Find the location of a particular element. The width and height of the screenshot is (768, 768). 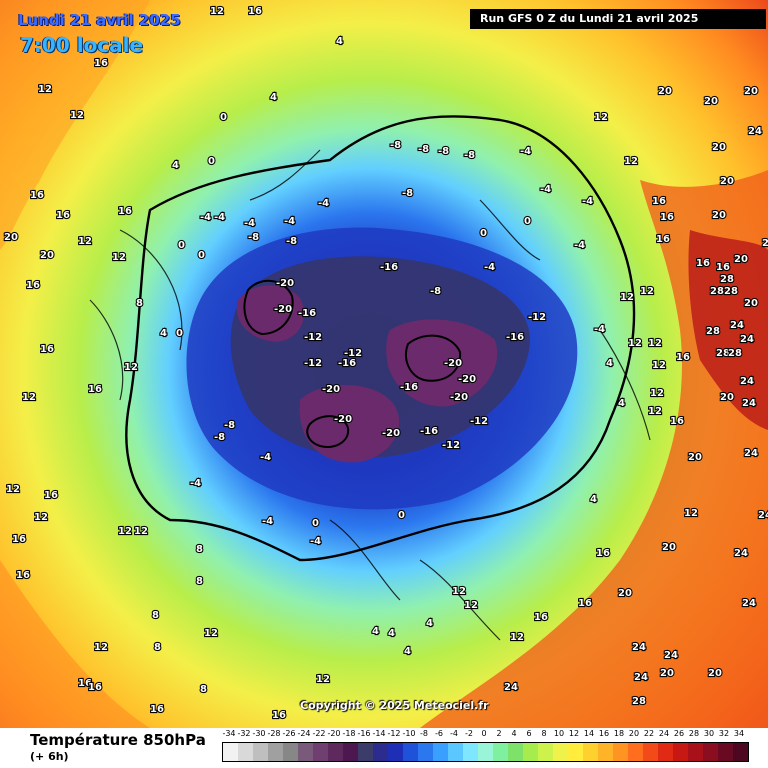

color-scale-label: -16 is located at coordinates (364, 733).